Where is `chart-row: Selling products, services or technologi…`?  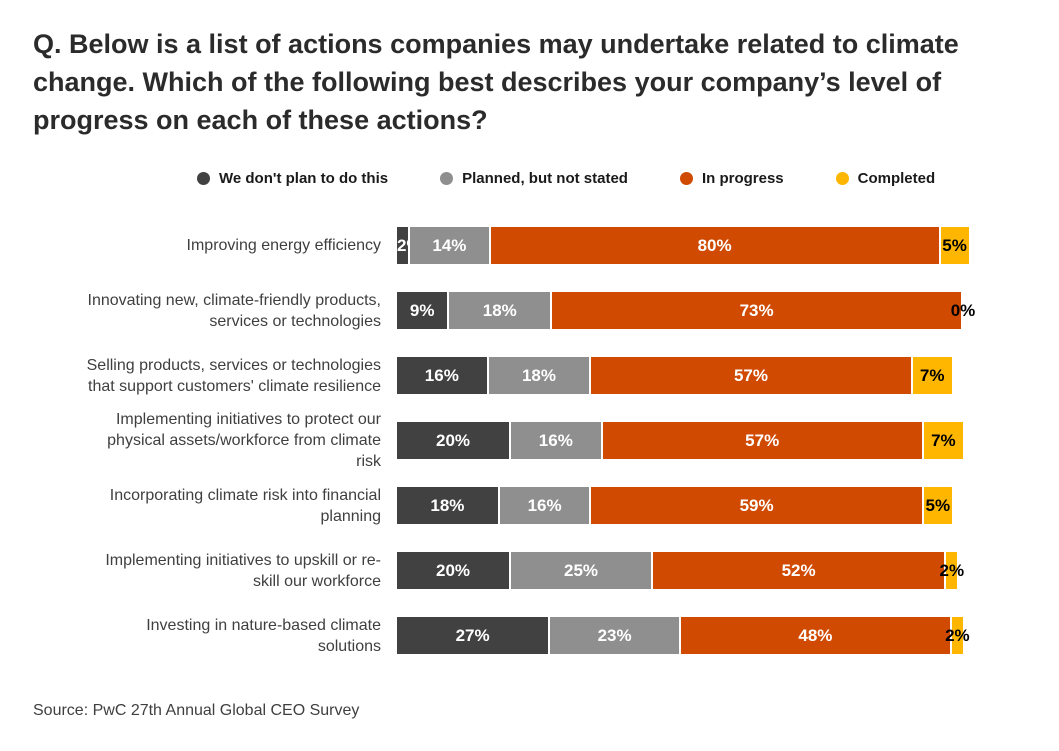
chart-row: Selling products, services or technologi… is located at coordinates (529, 375).